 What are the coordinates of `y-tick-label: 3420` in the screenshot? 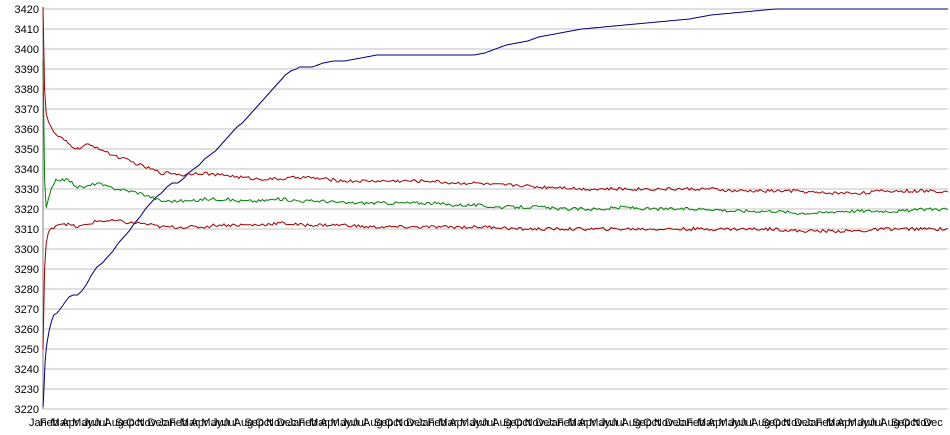 It's located at (27, 10).